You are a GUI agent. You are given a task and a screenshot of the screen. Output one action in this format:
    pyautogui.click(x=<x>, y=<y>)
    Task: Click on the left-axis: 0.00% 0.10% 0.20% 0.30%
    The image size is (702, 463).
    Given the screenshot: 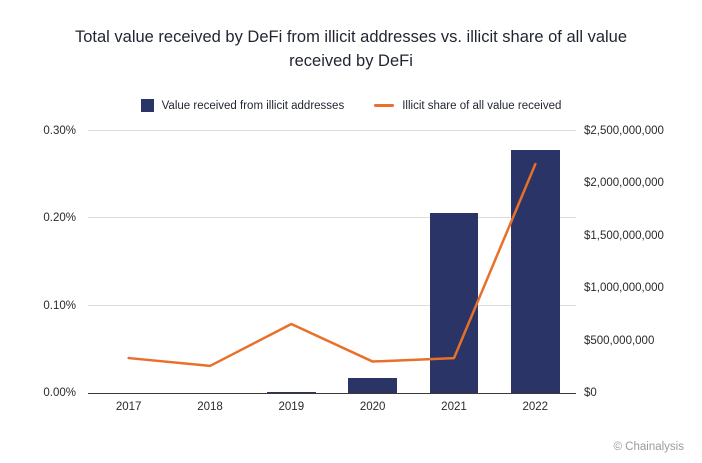 What is the action you would take?
    pyautogui.click(x=45, y=262)
    